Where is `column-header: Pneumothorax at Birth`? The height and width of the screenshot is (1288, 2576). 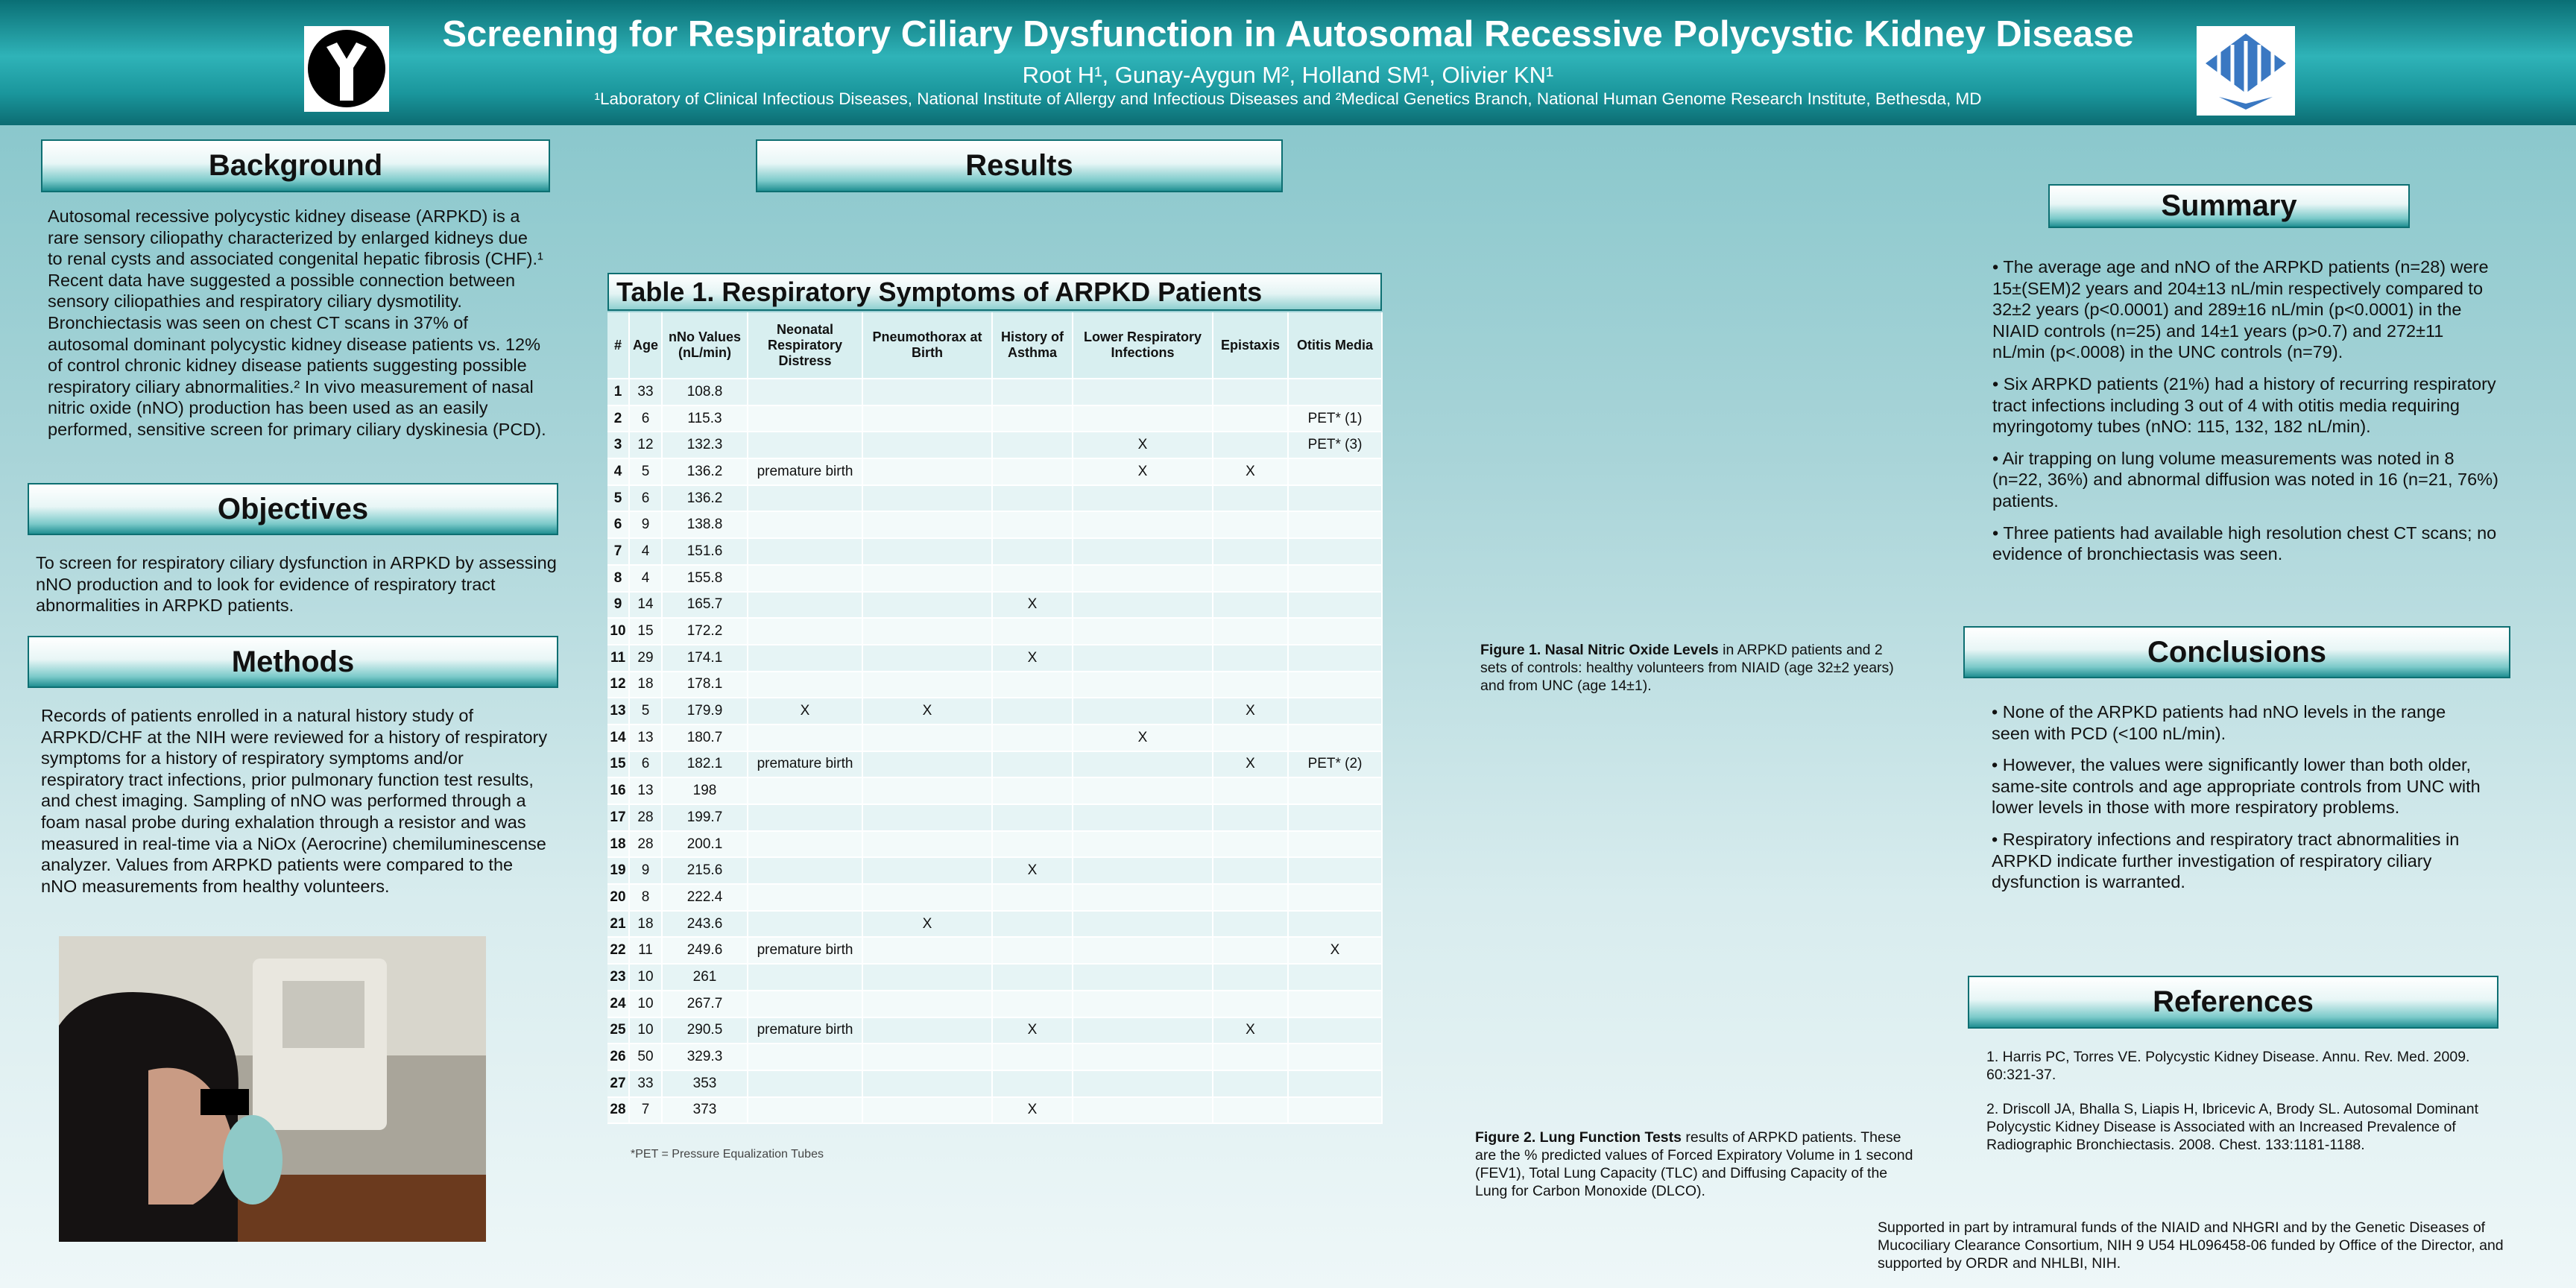 column-header: Pneumothorax at Birth is located at coordinates (927, 345).